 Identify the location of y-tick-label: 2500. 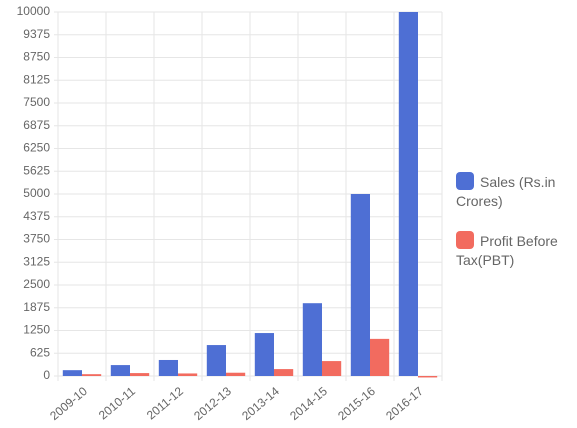
(36, 284).